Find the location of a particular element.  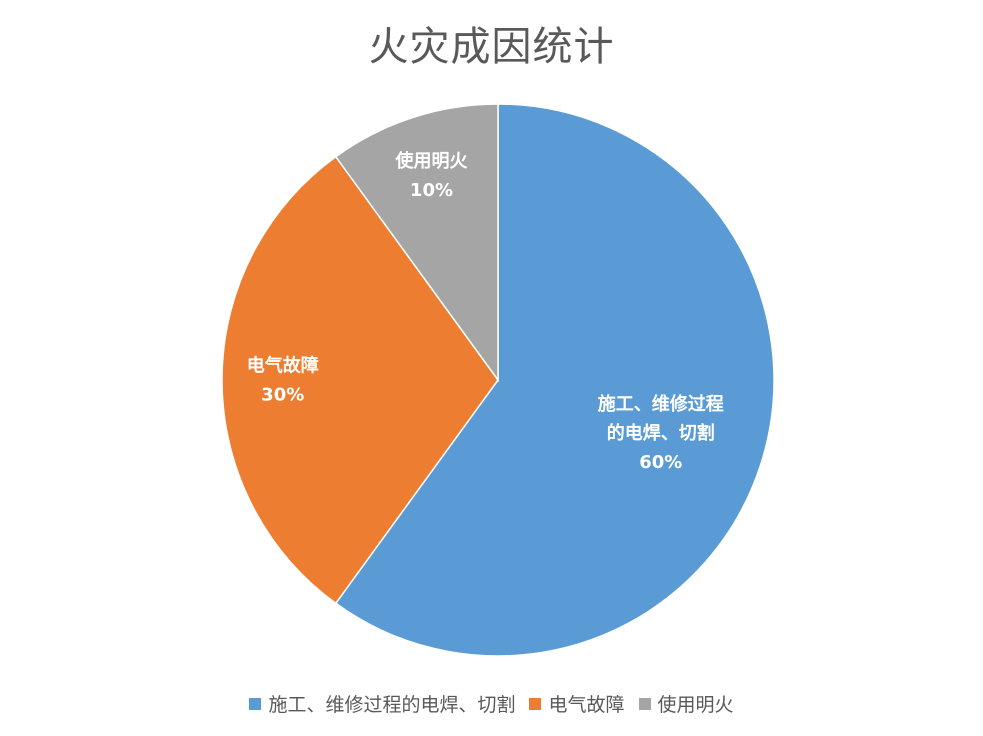

legend-item-electrical: 电气故障 is located at coordinates (577, 703).